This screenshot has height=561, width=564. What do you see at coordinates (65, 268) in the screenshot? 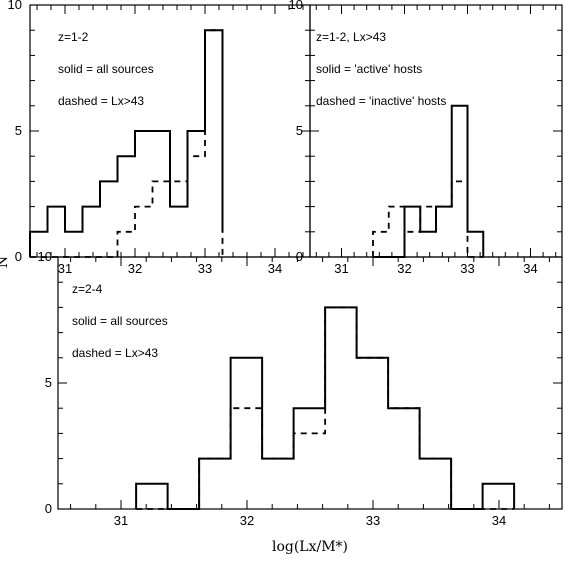
I see `chart-0-xtick-label: 31` at bounding box center [65, 268].